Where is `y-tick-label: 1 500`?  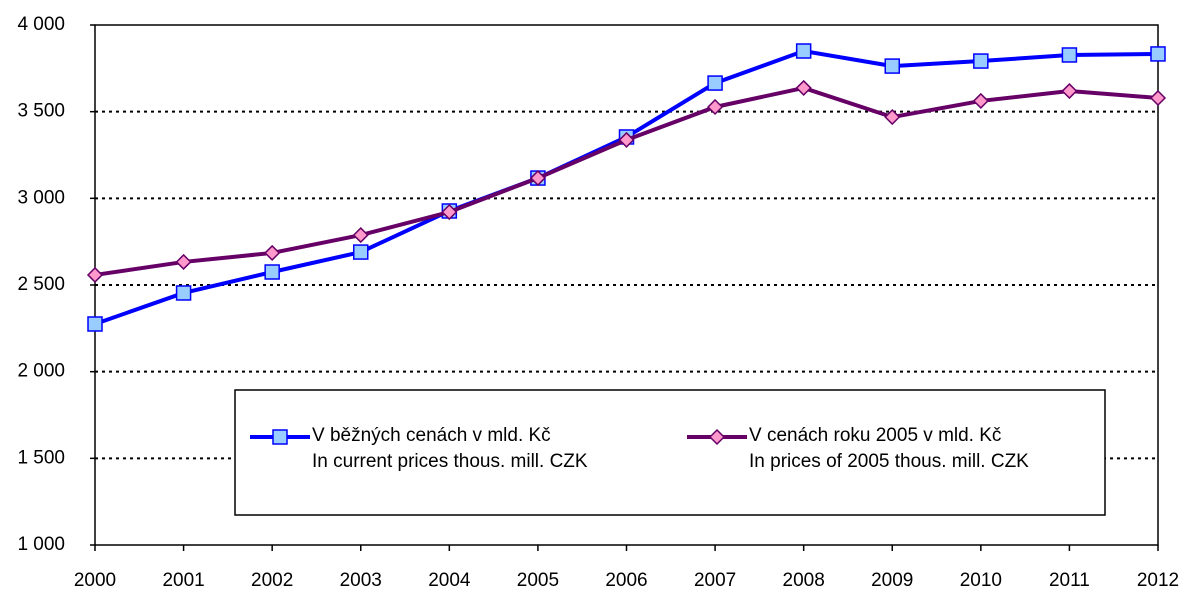
y-tick-label: 1 500 is located at coordinates (41, 457).